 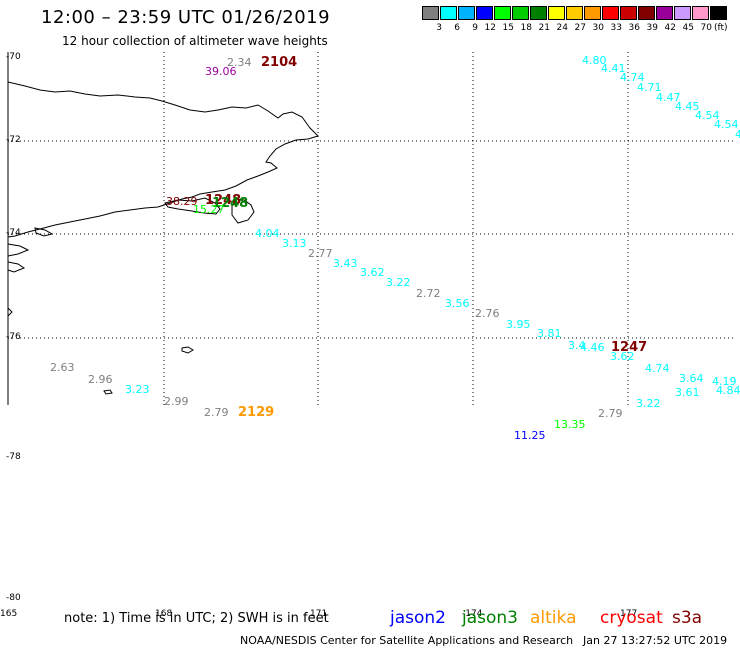 I want to click on wave-height-label: 4.45, so click(x=687, y=106).